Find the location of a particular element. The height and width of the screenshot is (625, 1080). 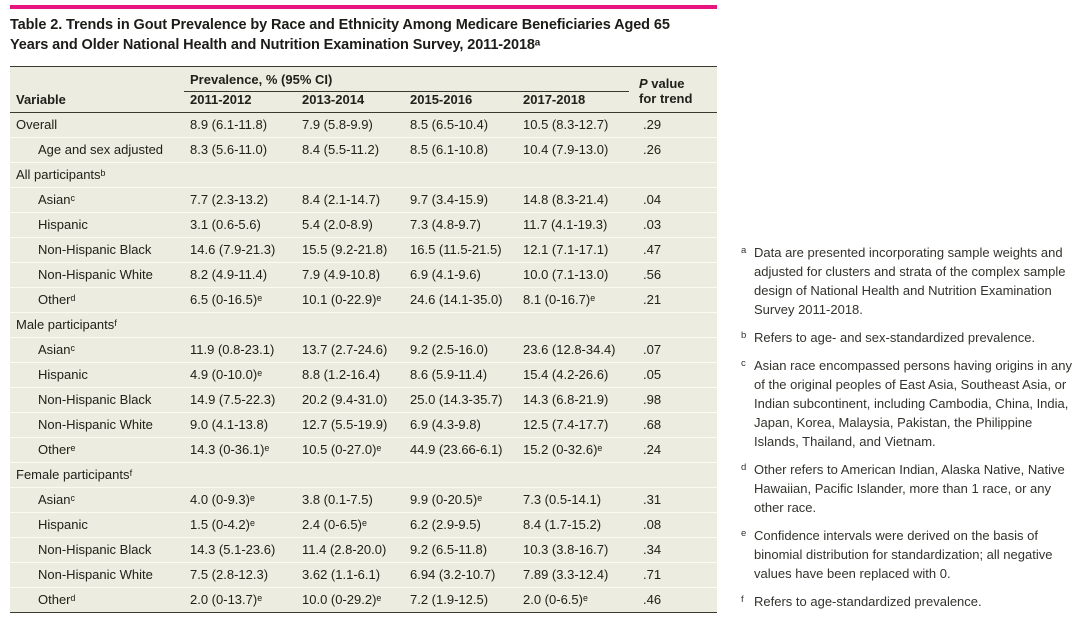

prevalence-cell: 14.3 (0-36.1)ᵉ is located at coordinates (230, 449).